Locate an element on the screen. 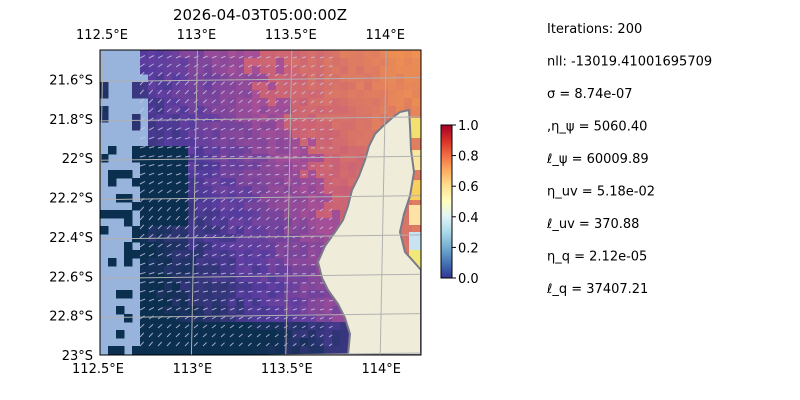 The width and height of the screenshot is (800, 400). gridline-parallel is located at coordinates (260, 198).